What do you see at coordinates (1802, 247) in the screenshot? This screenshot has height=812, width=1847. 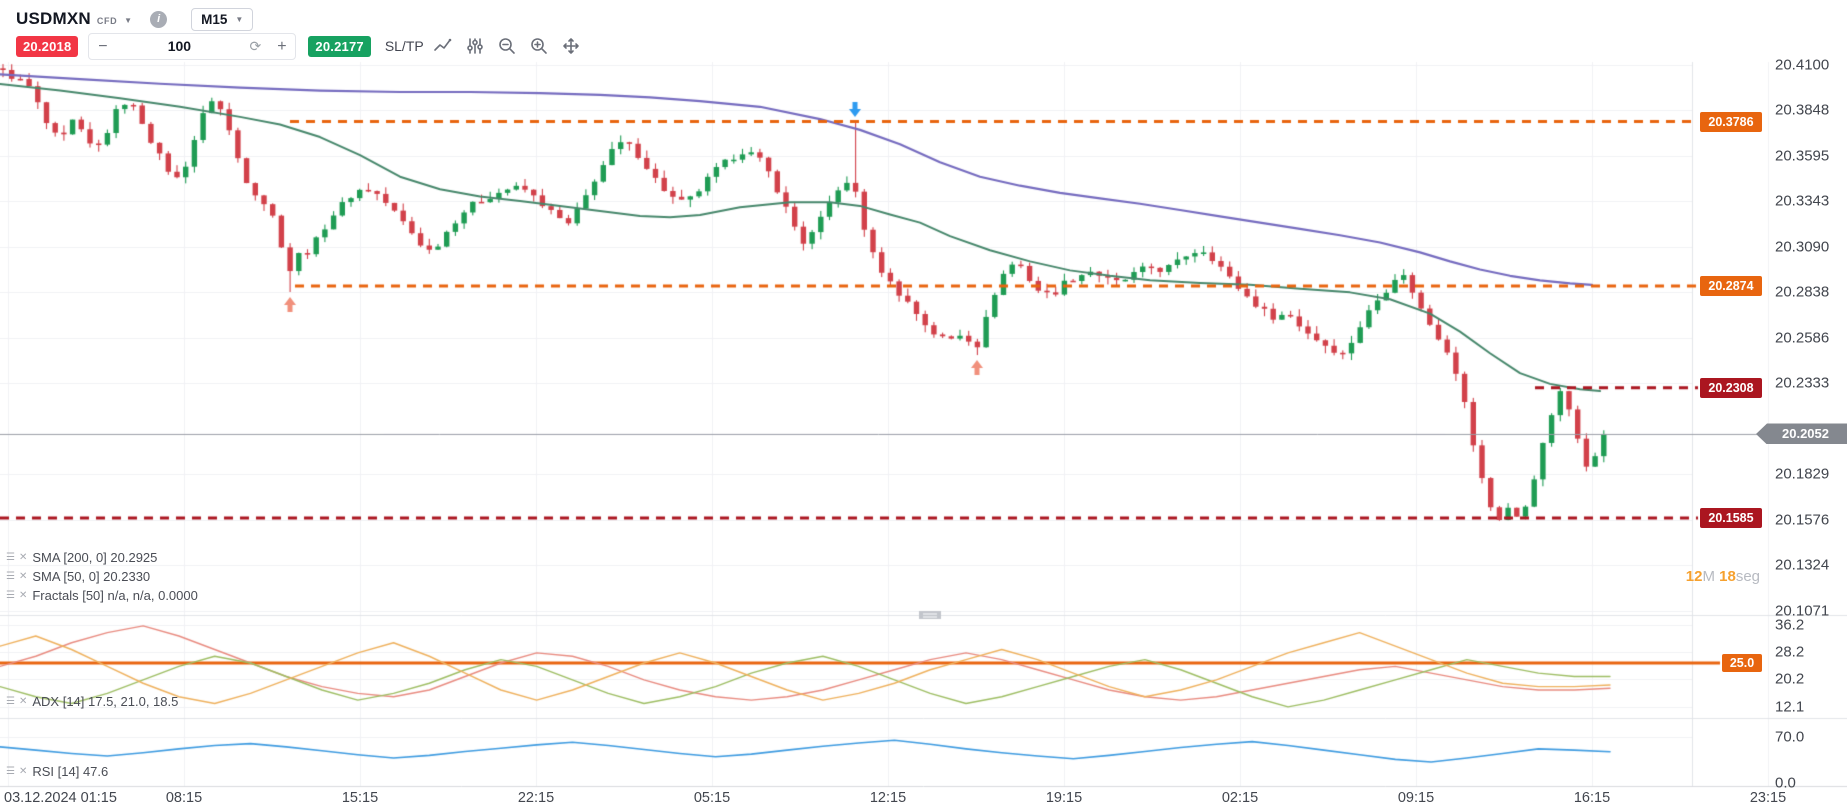 I see `price-axis-label: 20.3090` at bounding box center [1802, 247].